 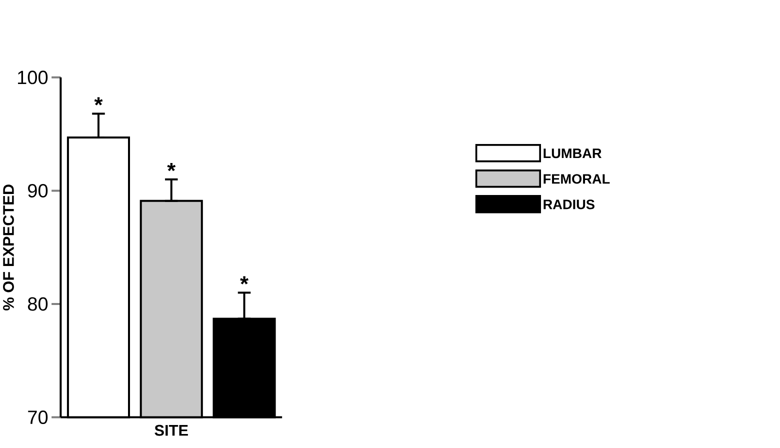 What do you see at coordinates (577, 179) in the screenshot?
I see `legend-label: FEMORAL` at bounding box center [577, 179].